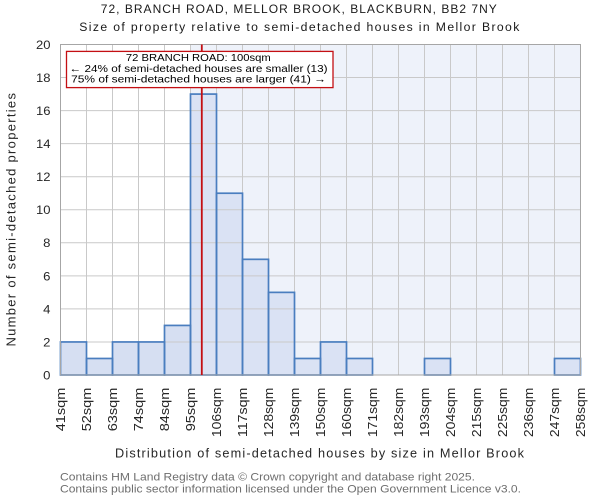  I want to click on svg-text: 18, so click(43, 78).